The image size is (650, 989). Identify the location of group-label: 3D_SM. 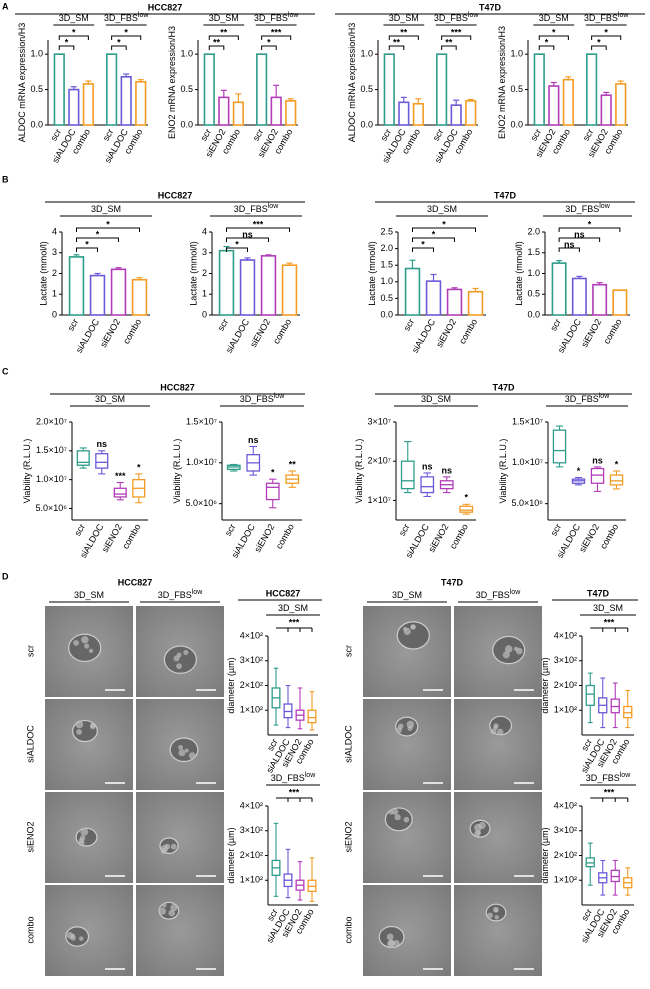
(554, 18).